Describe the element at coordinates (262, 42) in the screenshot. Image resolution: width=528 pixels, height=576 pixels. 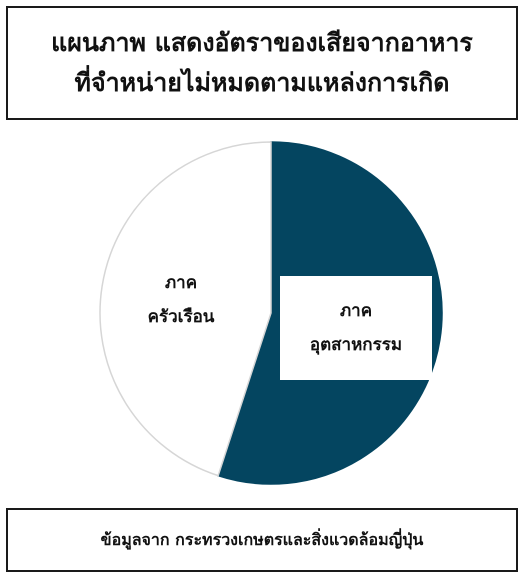
I see `chart-title-line-1: แผนภาพ แสดงอัตราของเสียจากอาหาร` at that location.